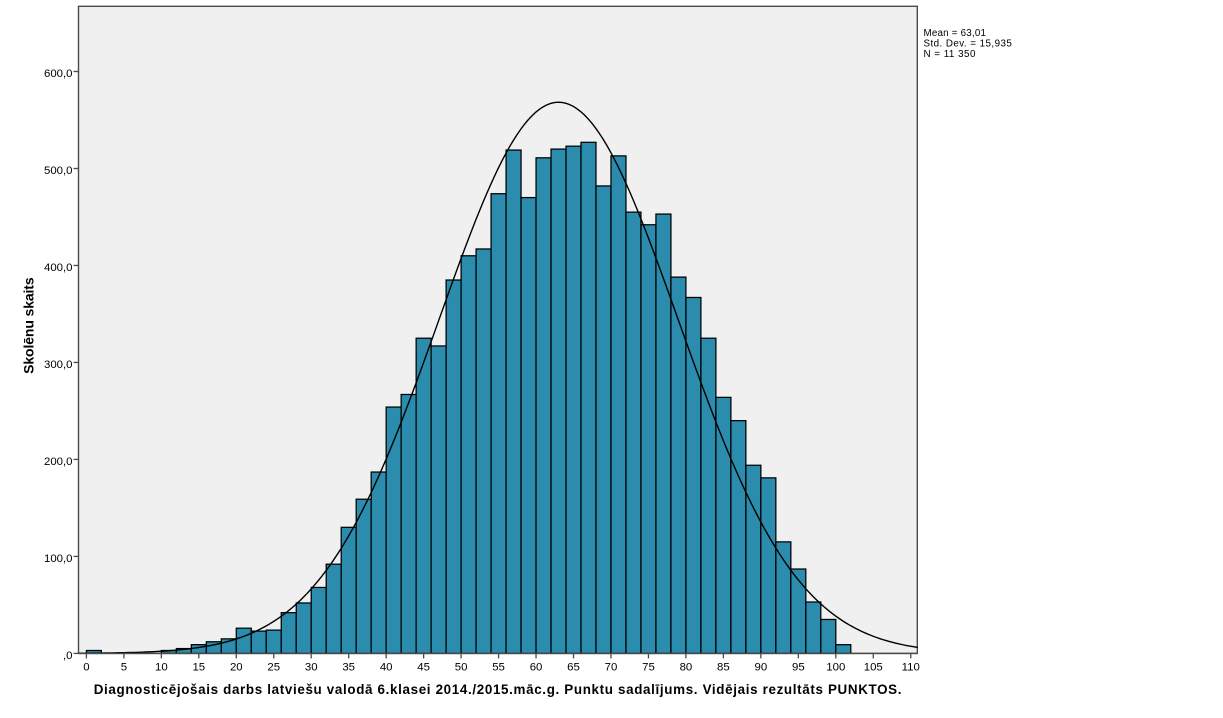  Describe the element at coordinates (58, 268) in the screenshot. I see `svg-text: 400,0` at that location.